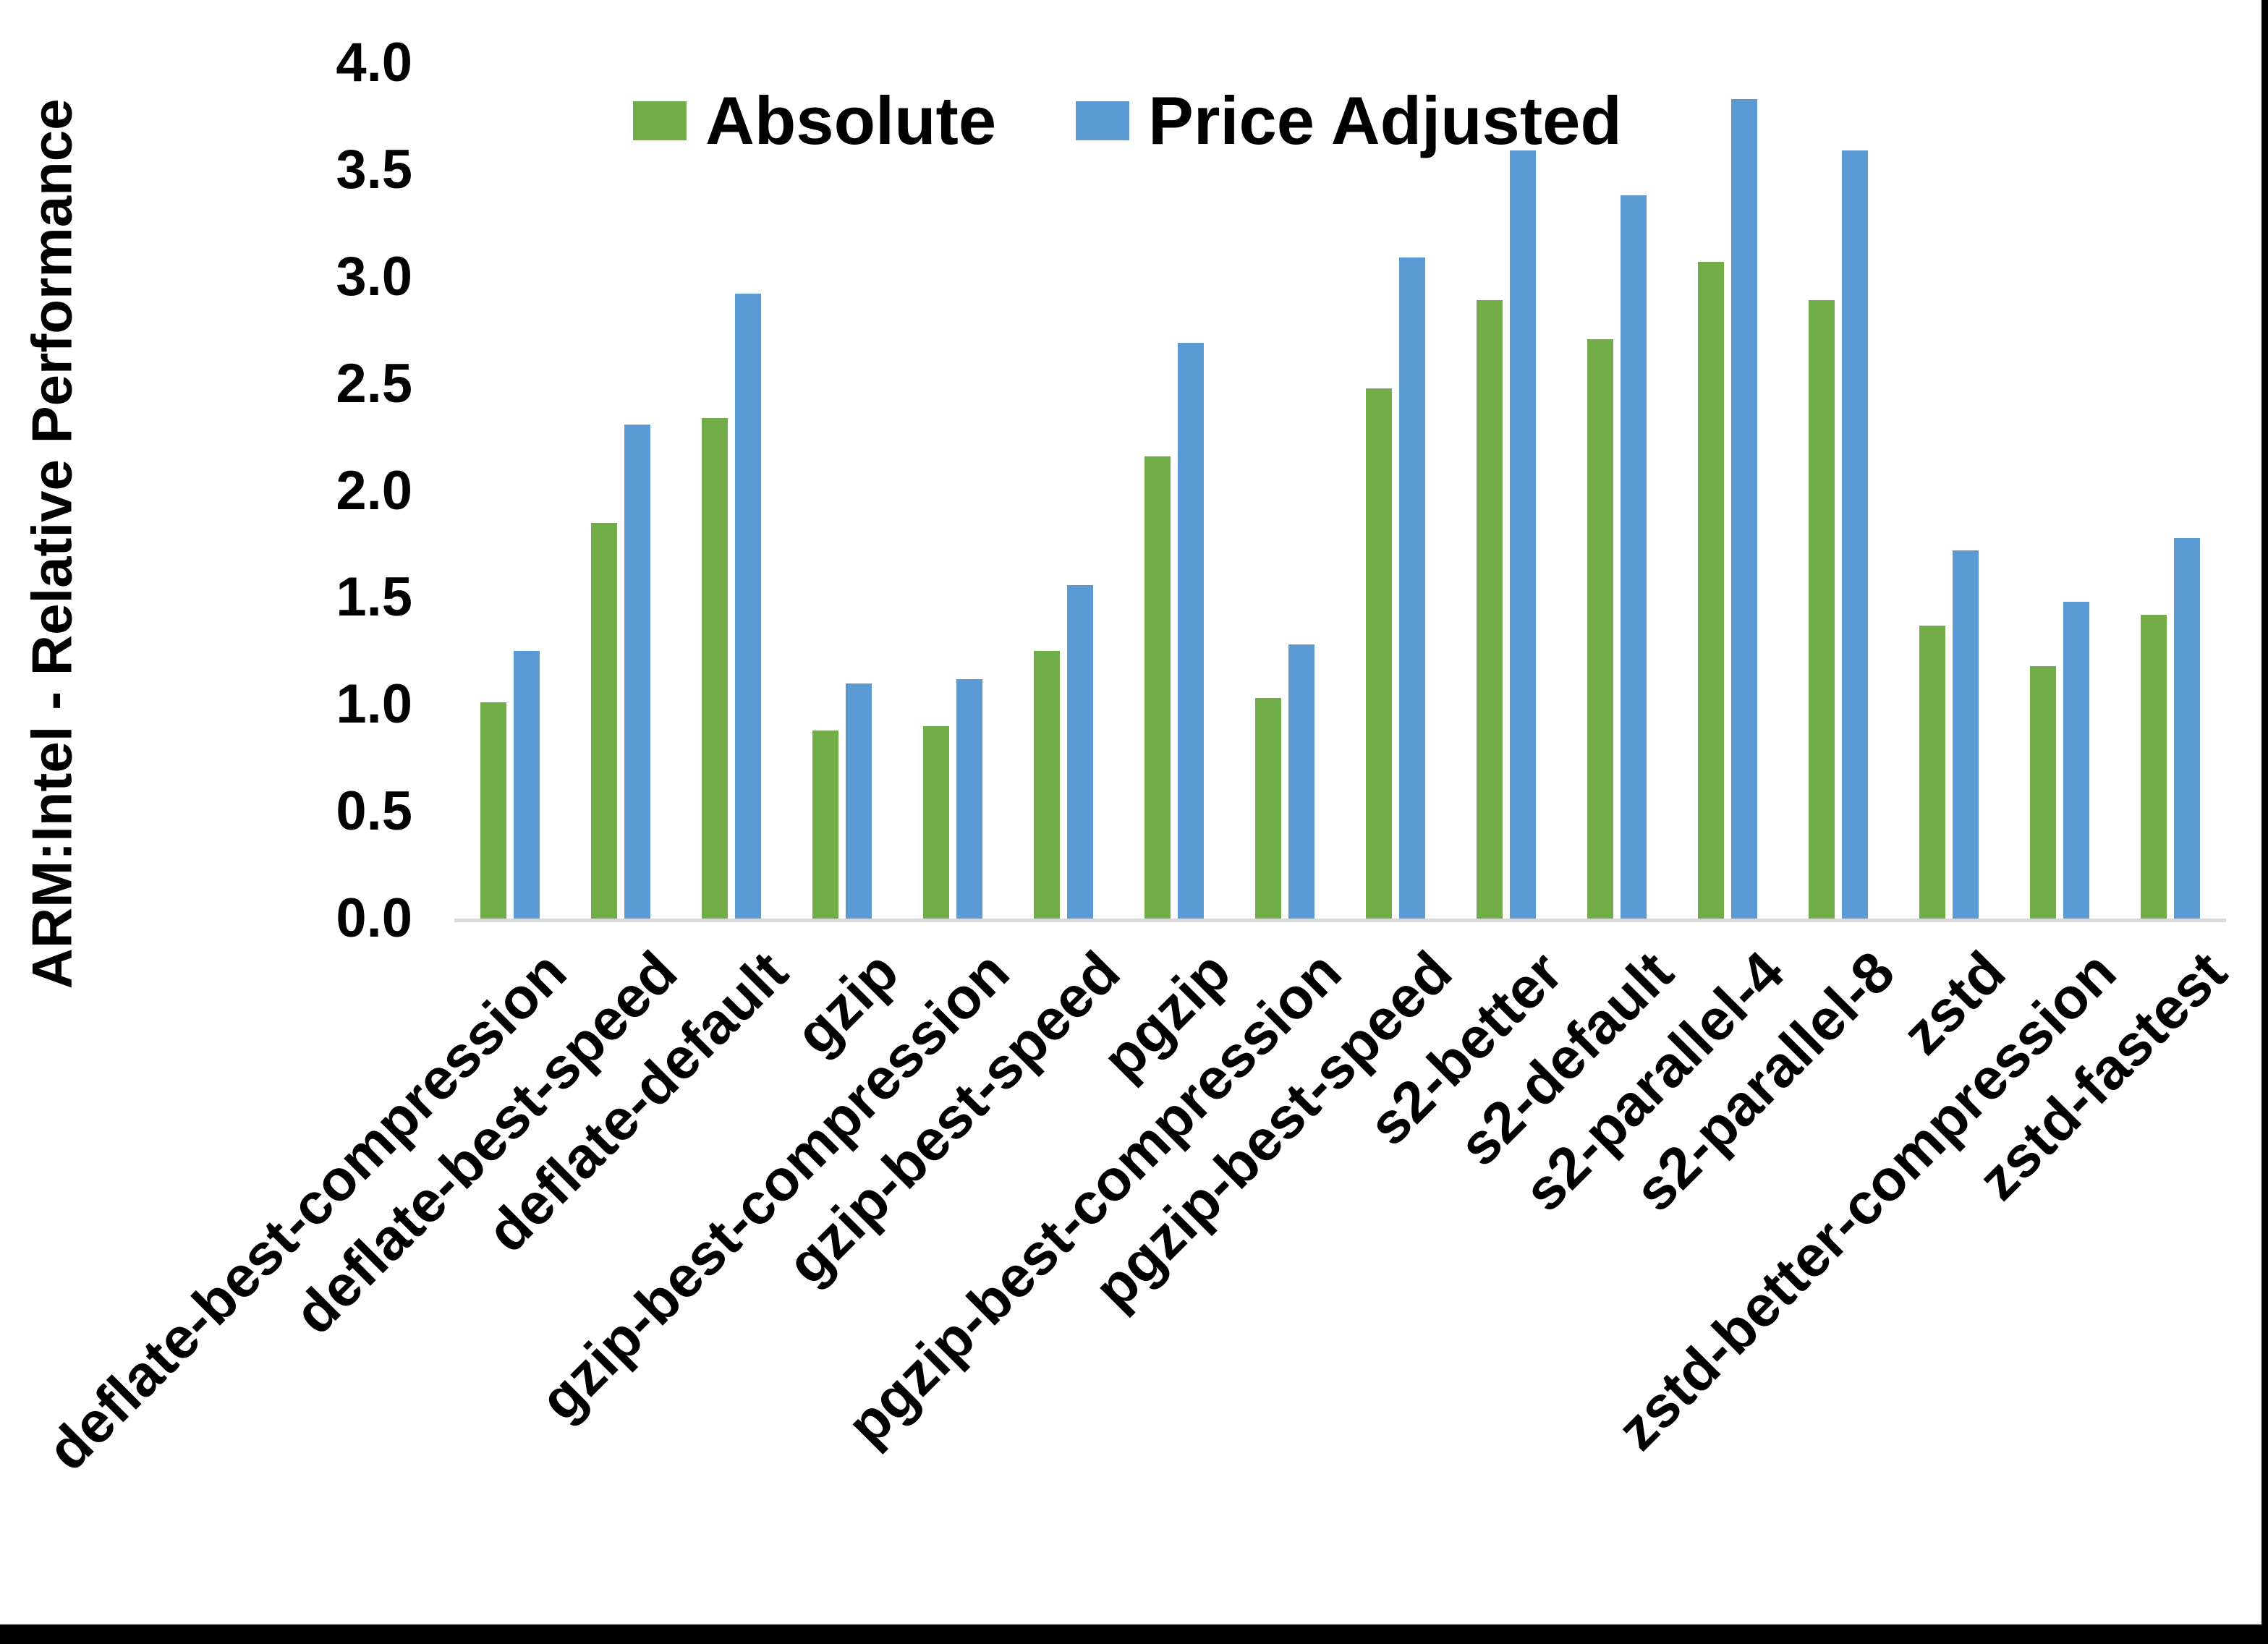 The height and width of the screenshot is (1644, 2268). Describe the element at coordinates (841, 491) in the screenshot. I see `bar-group-gzip` at that location.